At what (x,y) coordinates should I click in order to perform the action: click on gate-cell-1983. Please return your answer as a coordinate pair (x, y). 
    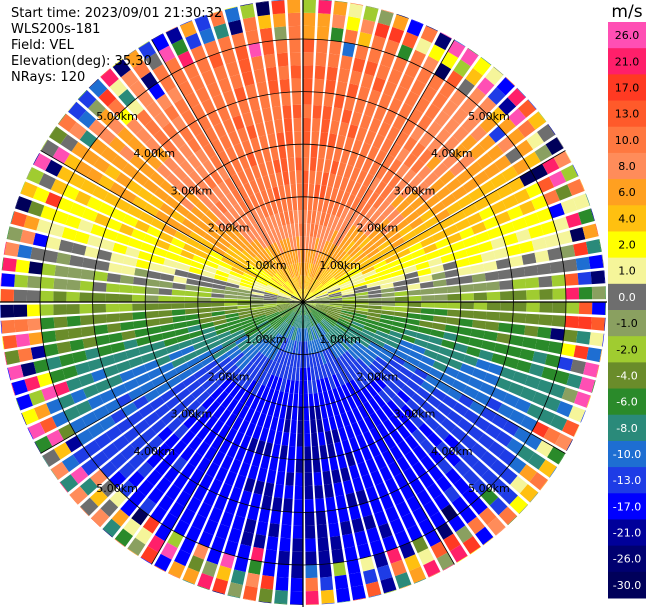
    Looking at the image, I should click on (115, 381).